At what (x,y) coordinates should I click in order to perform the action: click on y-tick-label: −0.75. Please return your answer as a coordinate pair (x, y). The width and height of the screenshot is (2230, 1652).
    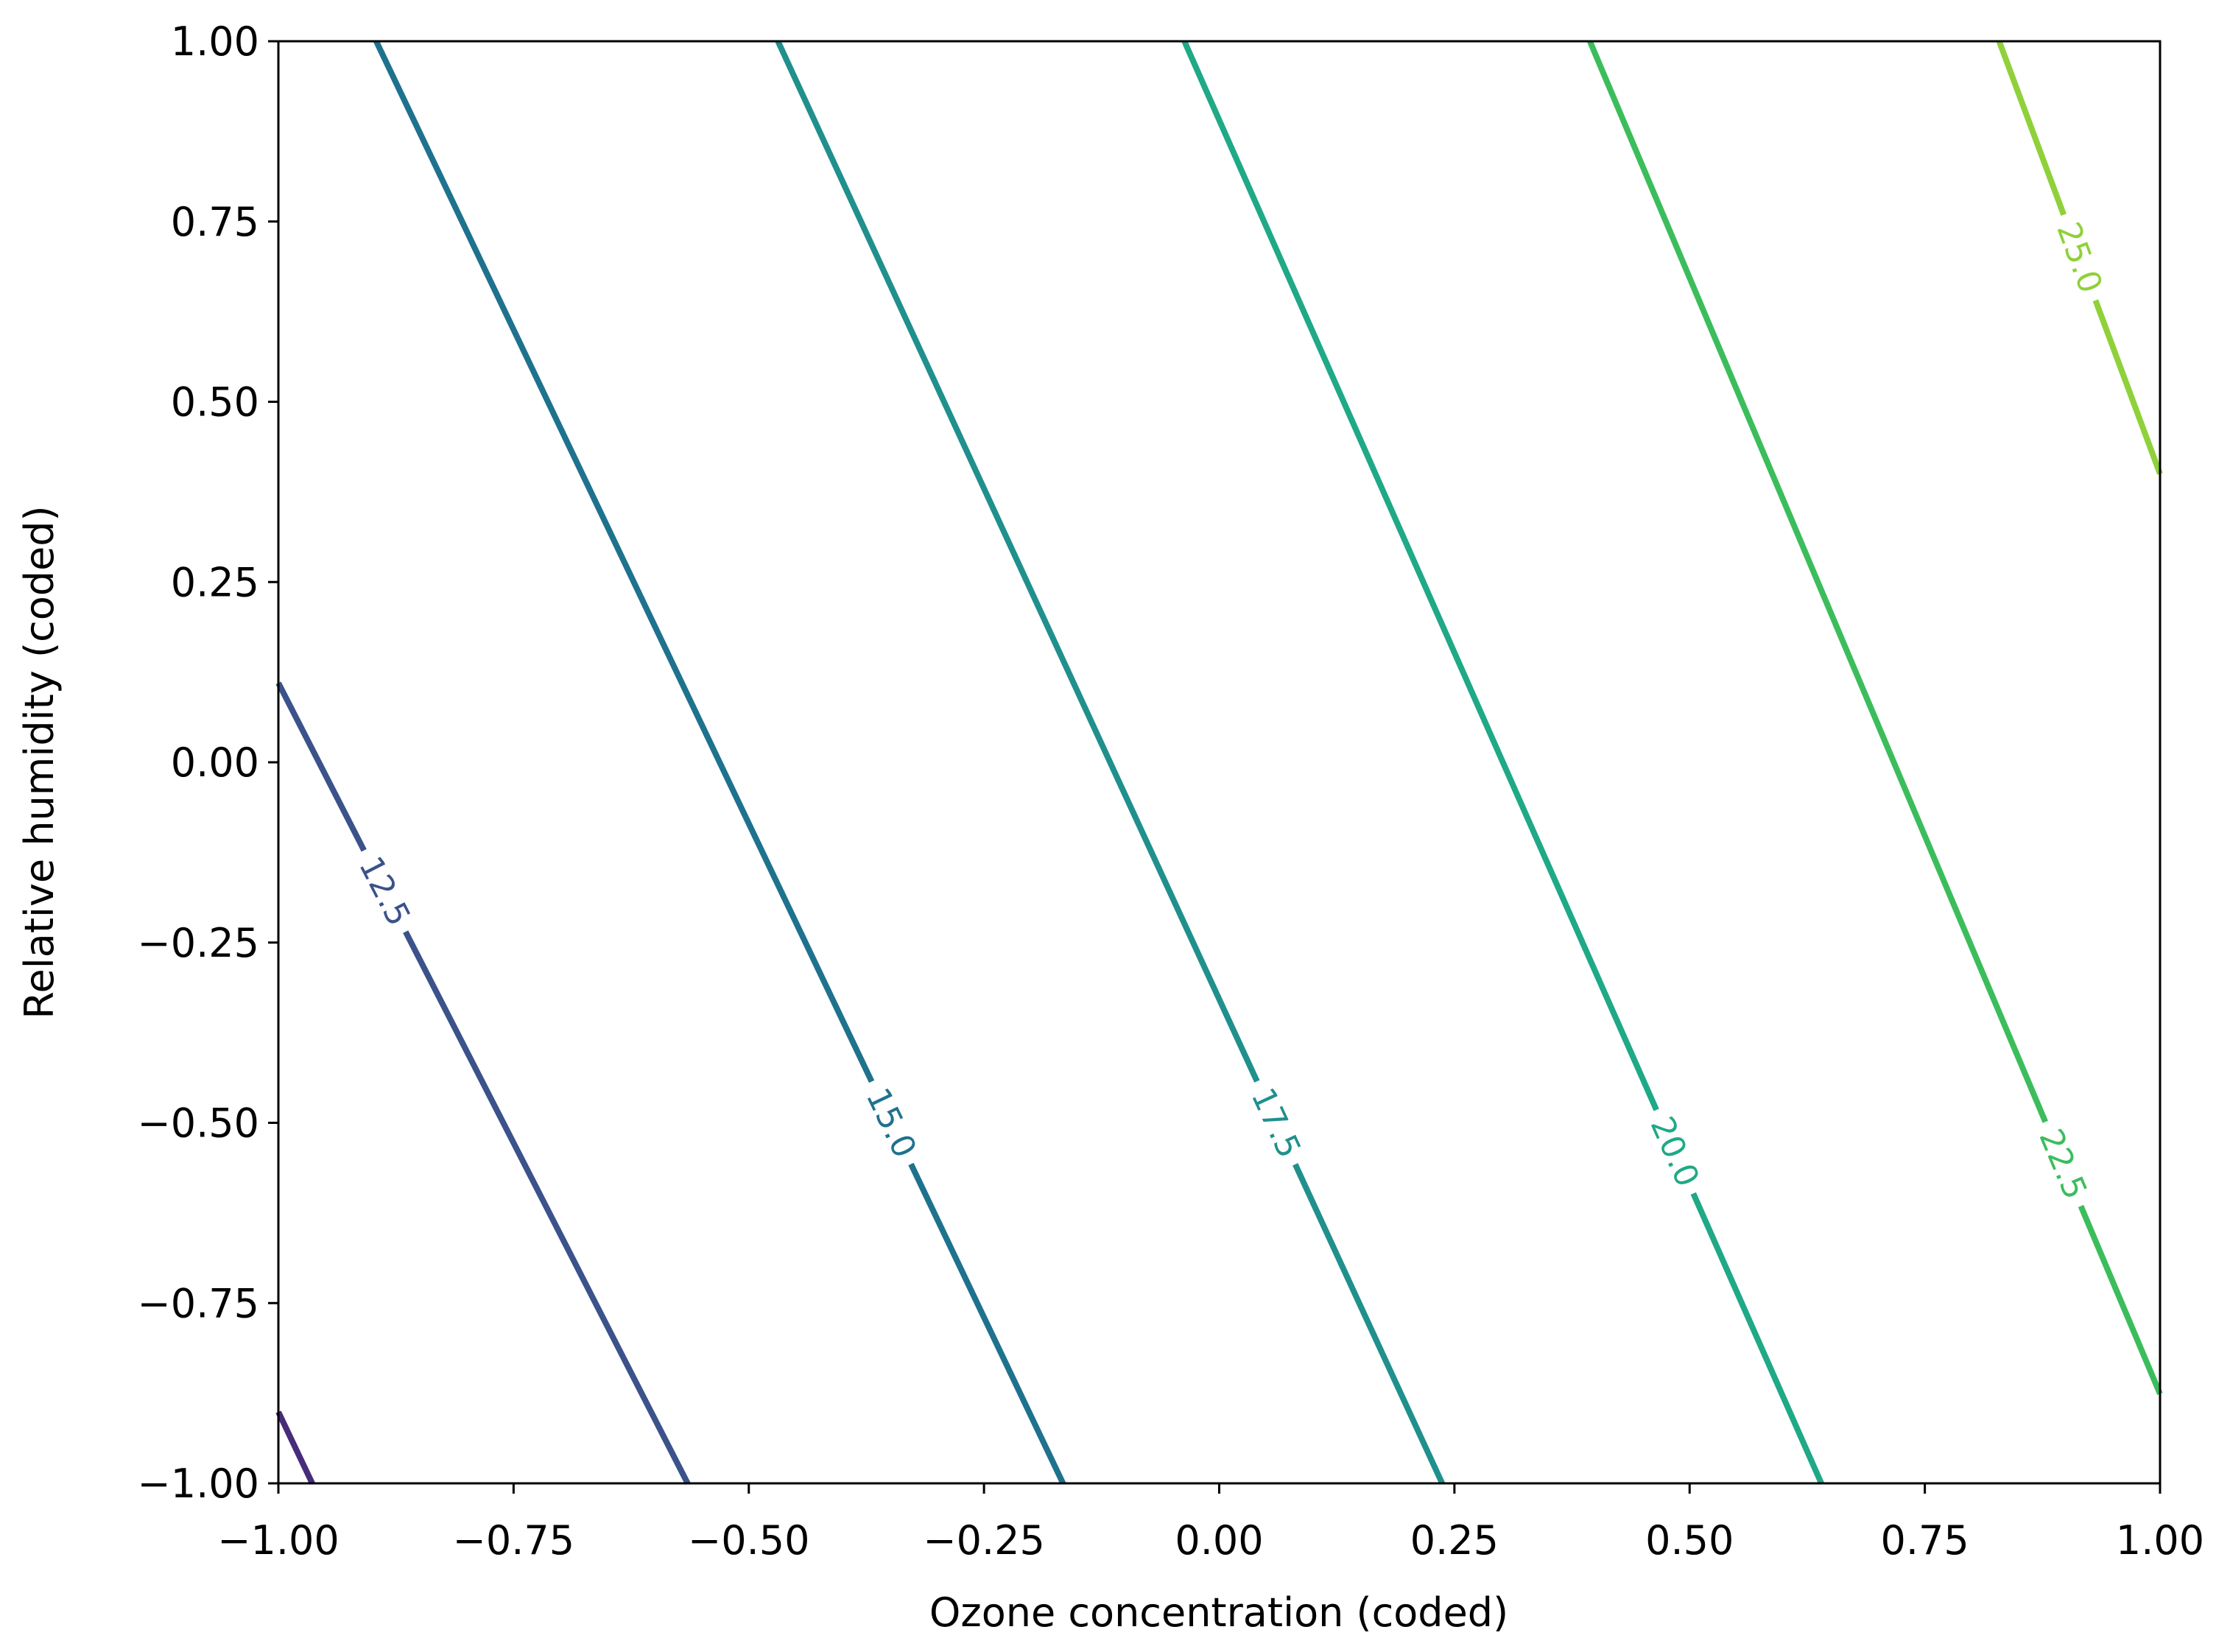
    Looking at the image, I should click on (199, 1303).